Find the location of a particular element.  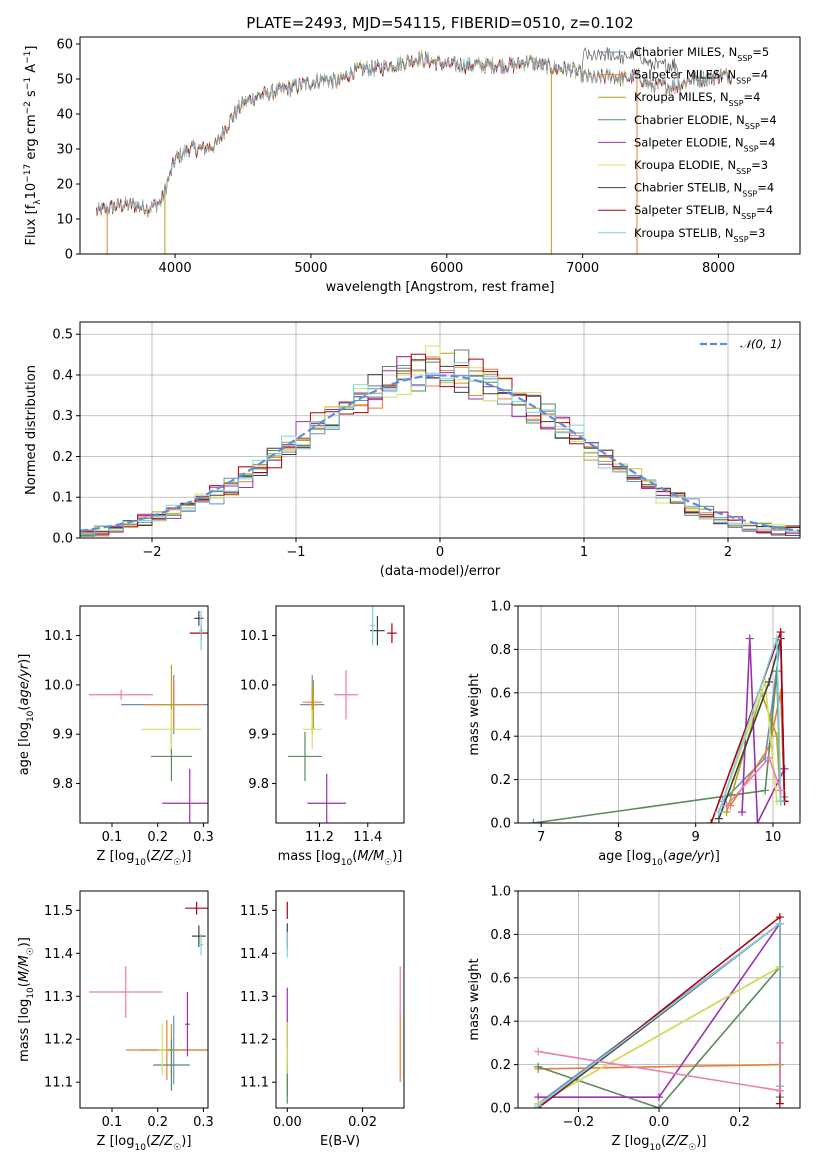

legend-label: Chabrier ELODIE, NSSP=4 is located at coordinates (705, 122).